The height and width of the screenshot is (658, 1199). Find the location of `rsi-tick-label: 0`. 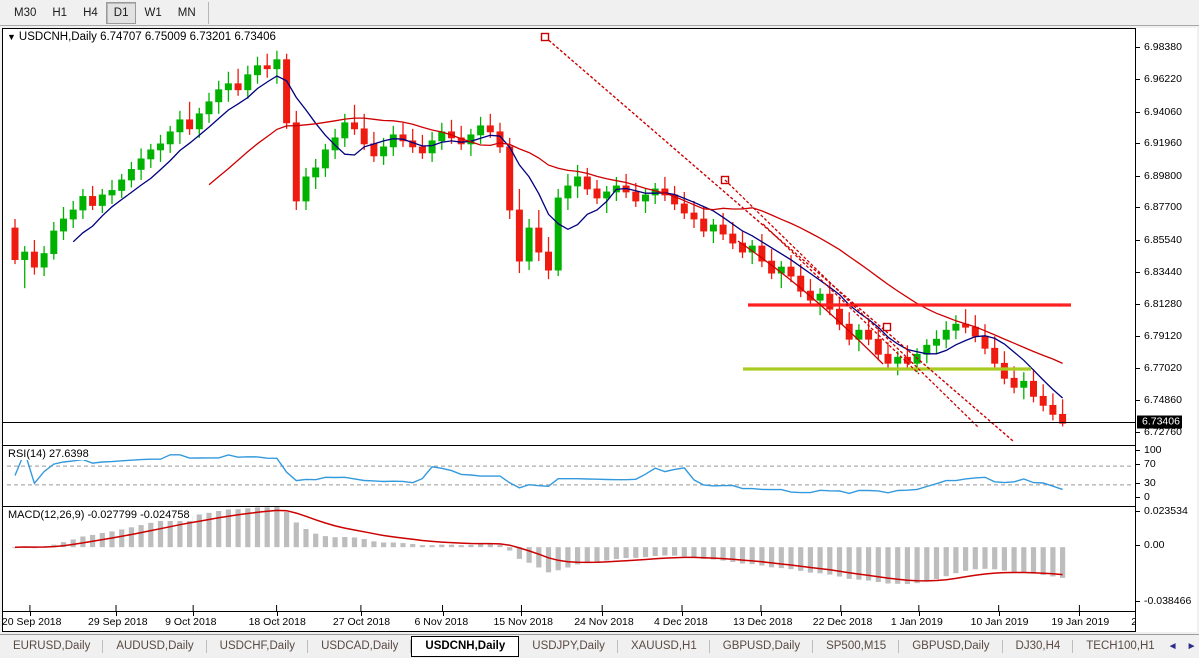

rsi-tick-label: 0 is located at coordinates (1147, 497).